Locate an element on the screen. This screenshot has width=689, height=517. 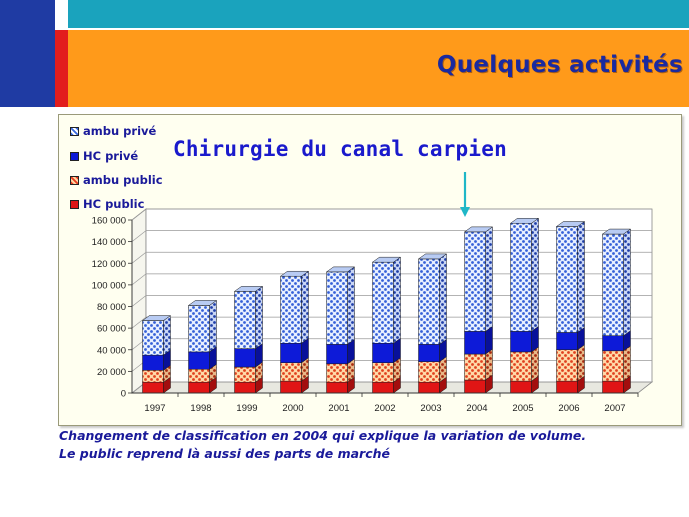
legend-label: HC privé is located at coordinates (111, 156).